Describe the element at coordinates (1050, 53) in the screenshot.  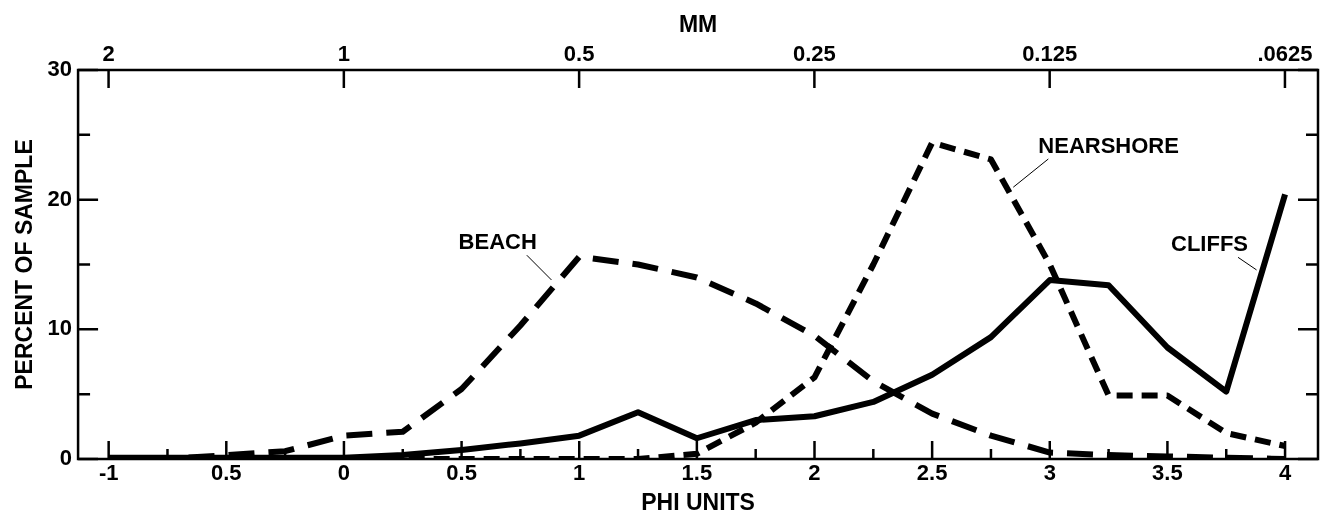
I see `x2-tick-label: 0.125` at that location.